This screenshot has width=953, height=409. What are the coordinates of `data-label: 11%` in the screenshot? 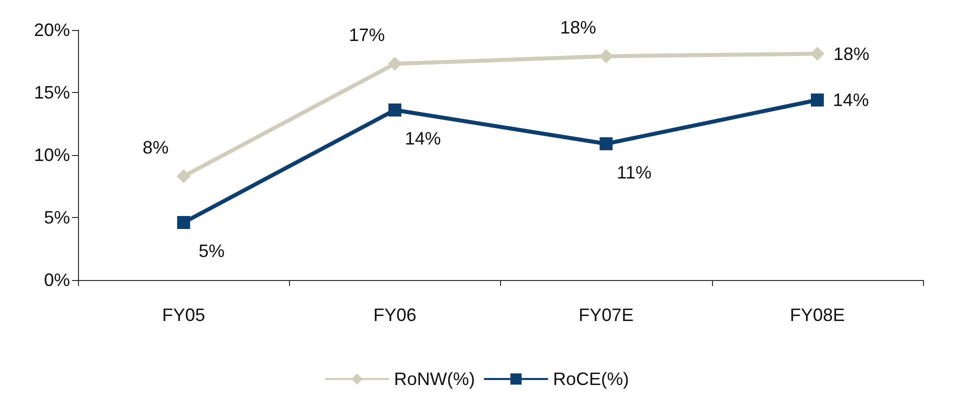 It's located at (634, 172).